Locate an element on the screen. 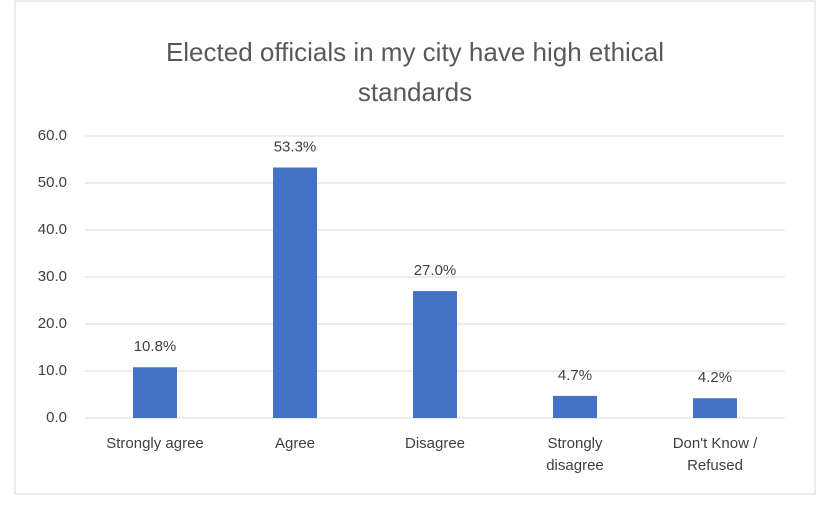 The width and height of the screenshot is (830, 520). y-tick-label: 30.0 is located at coordinates (52, 276).